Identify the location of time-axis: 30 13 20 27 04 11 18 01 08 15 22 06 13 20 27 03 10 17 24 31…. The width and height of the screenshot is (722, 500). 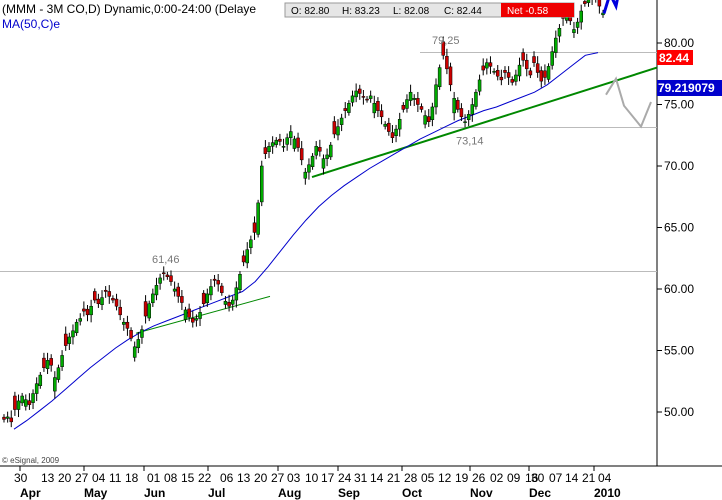
(317, 483).